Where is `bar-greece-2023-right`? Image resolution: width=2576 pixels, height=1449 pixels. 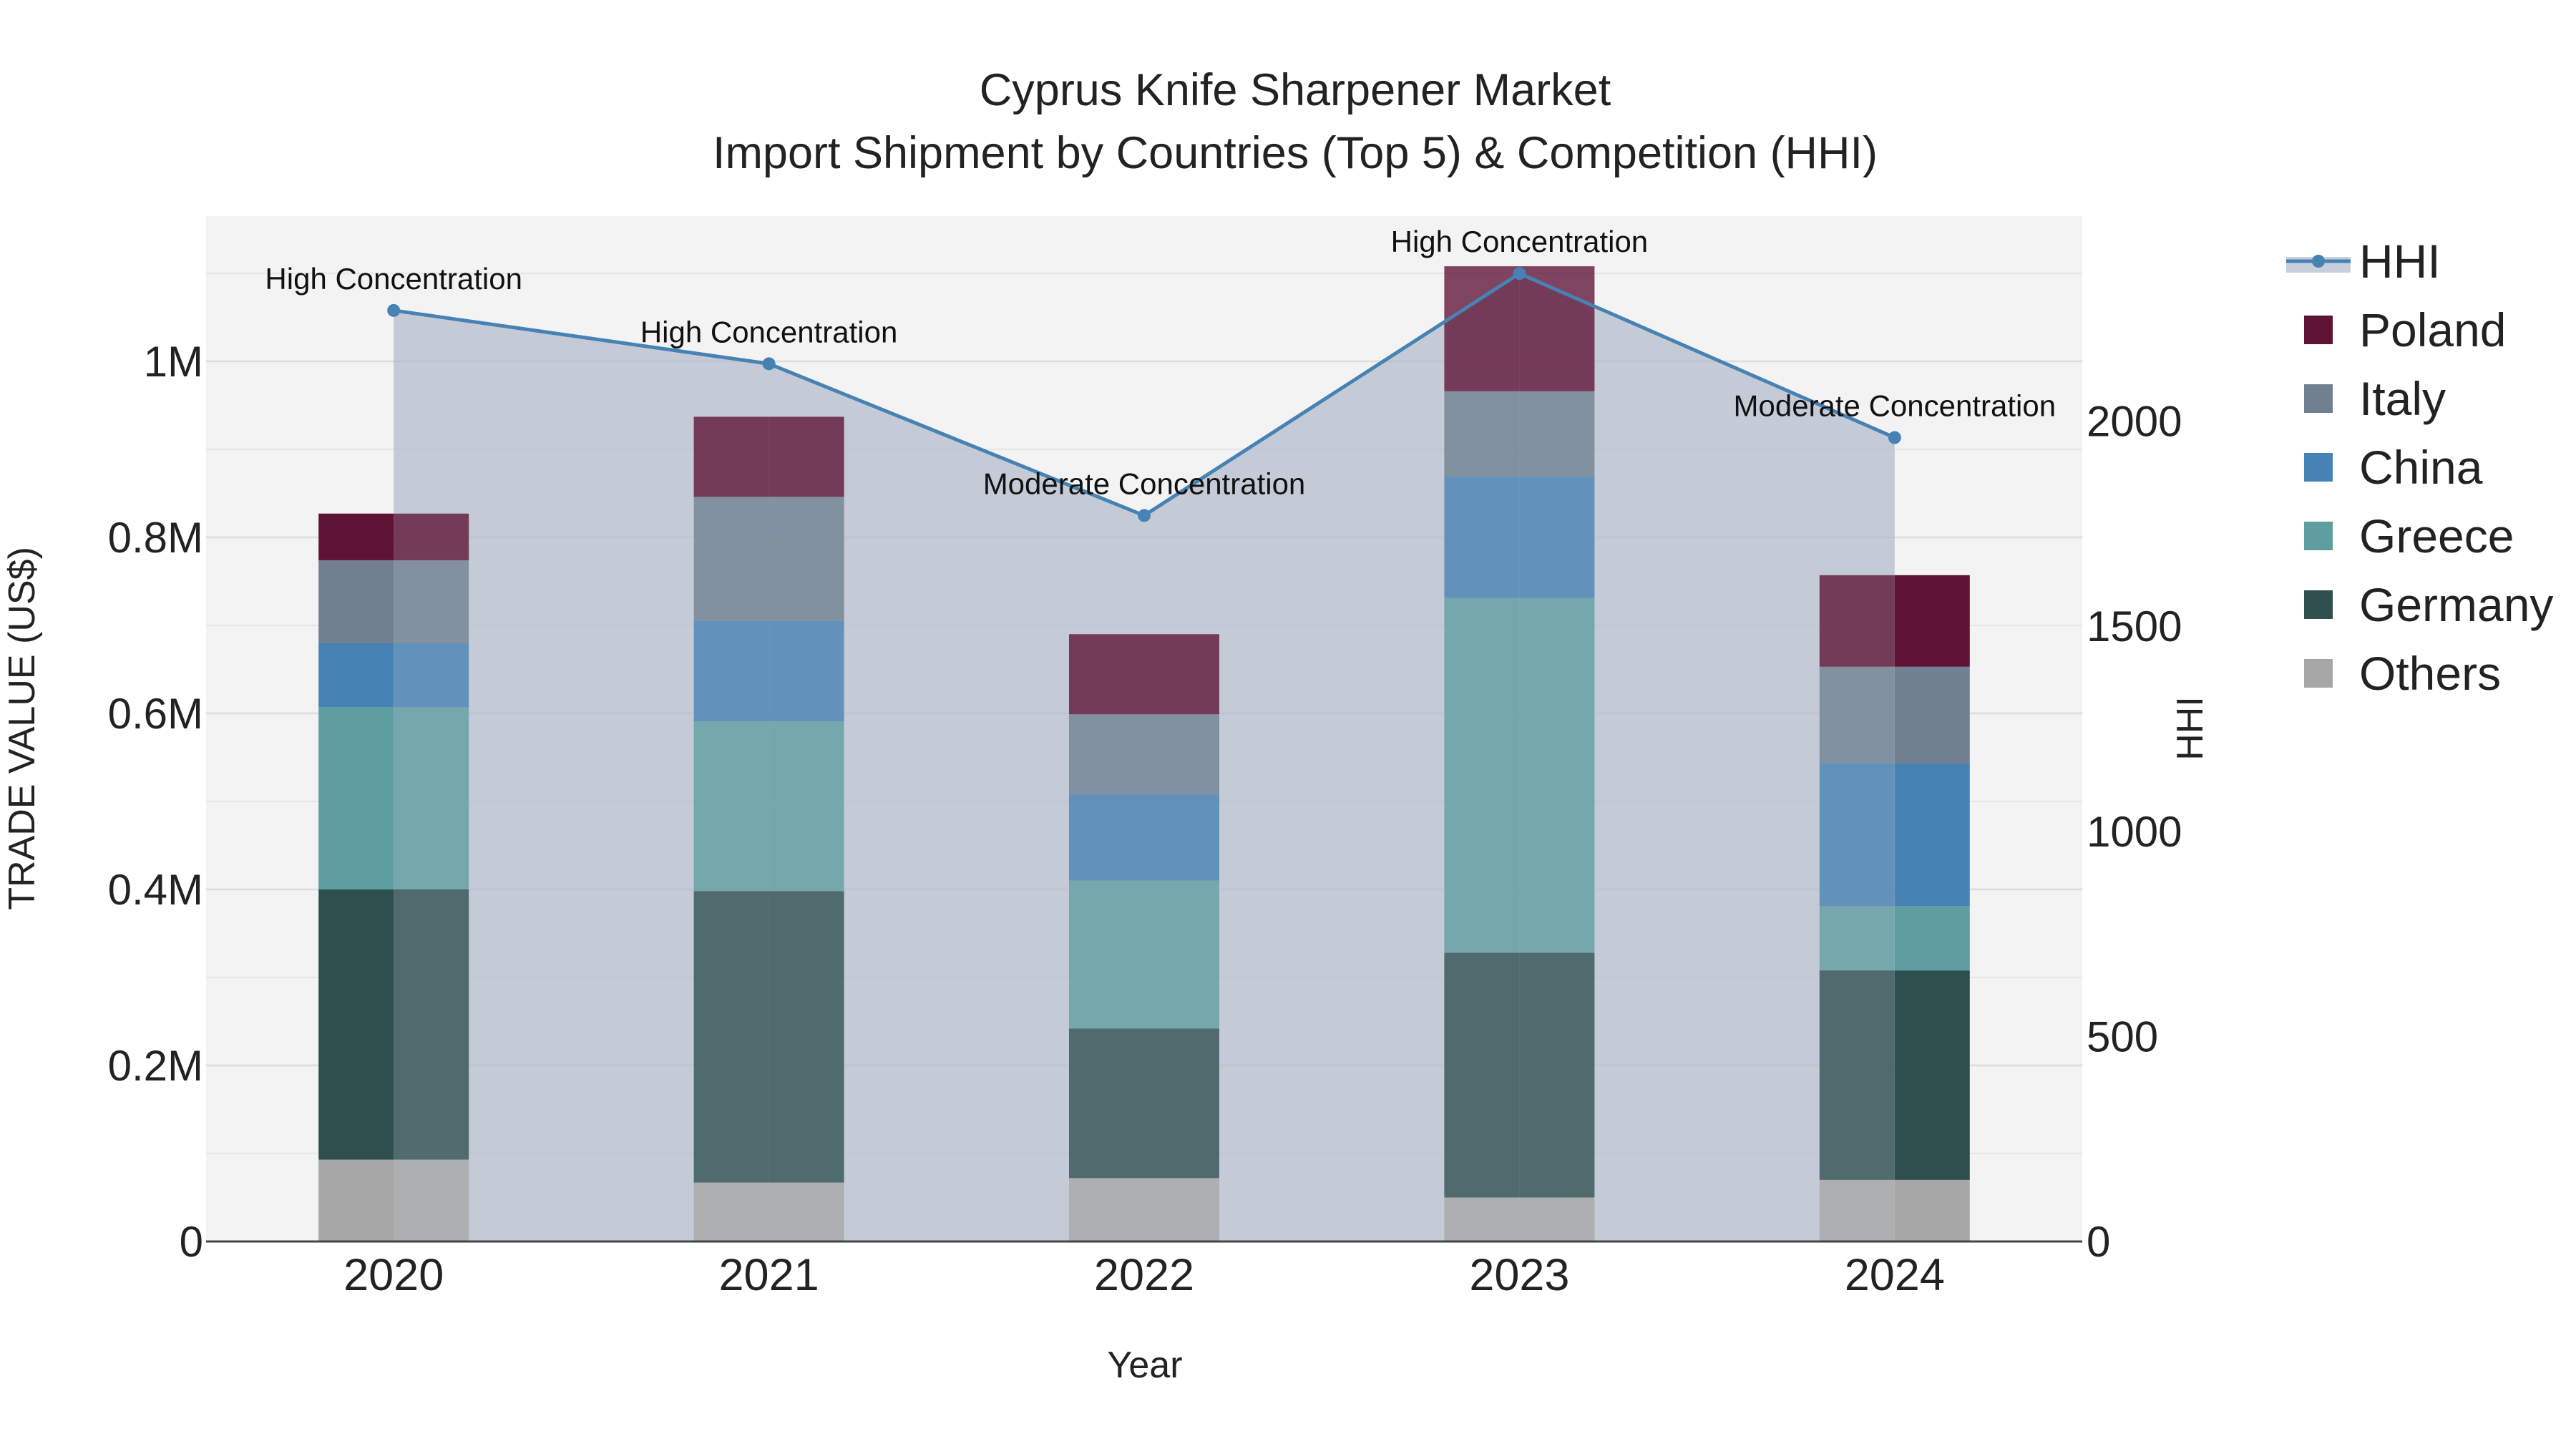 bar-greece-2023-right is located at coordinates (1557, 775).